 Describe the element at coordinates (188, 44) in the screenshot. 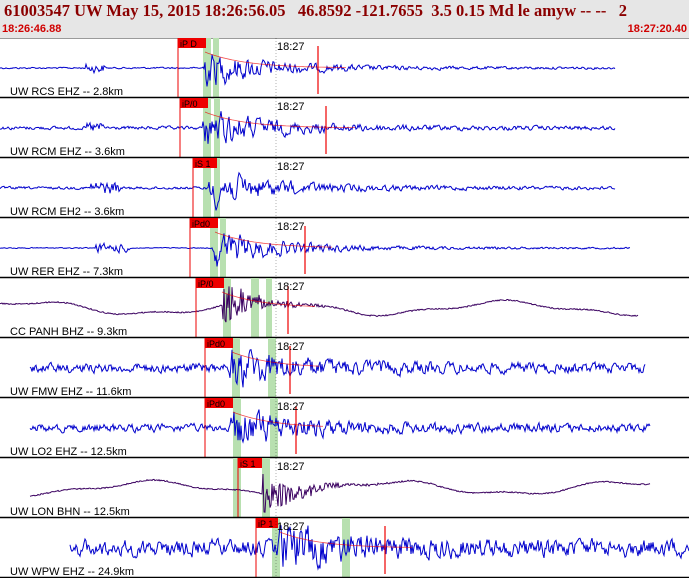

I see `pick-label: iP D` at that location.